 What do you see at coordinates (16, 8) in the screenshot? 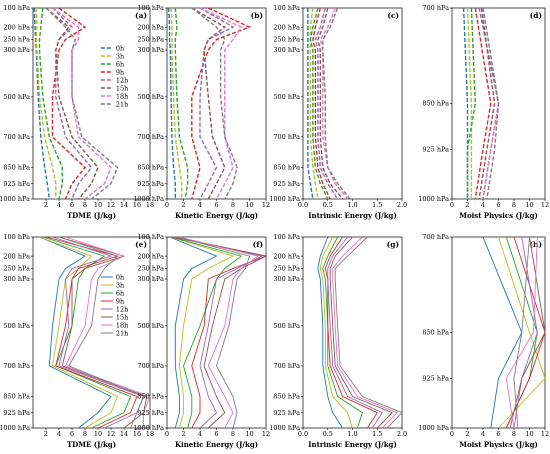
I see `y-tick-label: 100 hPa` at bounding box center [16, 8].